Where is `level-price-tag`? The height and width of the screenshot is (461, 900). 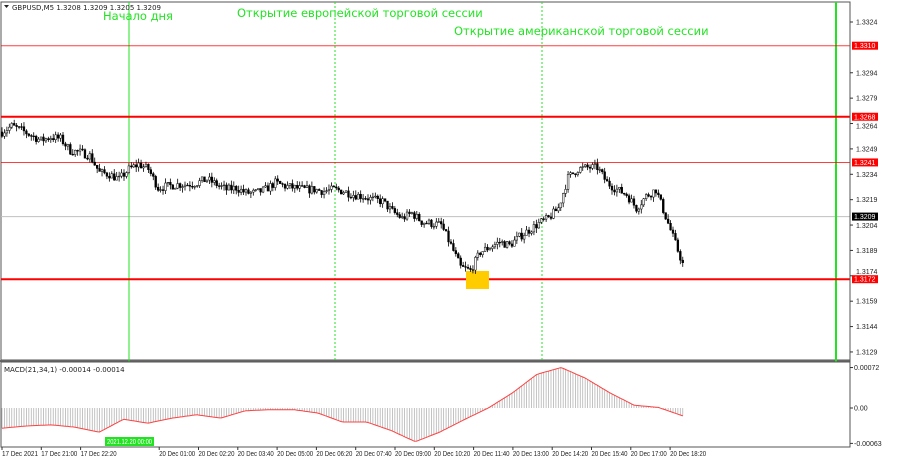 level-price-tag is located at coordinates (865, 279).